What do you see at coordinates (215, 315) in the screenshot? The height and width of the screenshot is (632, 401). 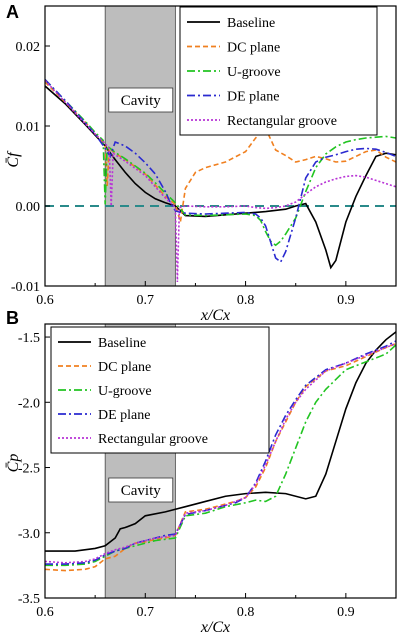 I see `panel-a-x-axis-label: x/Cx` at bounding box center [215, 315].